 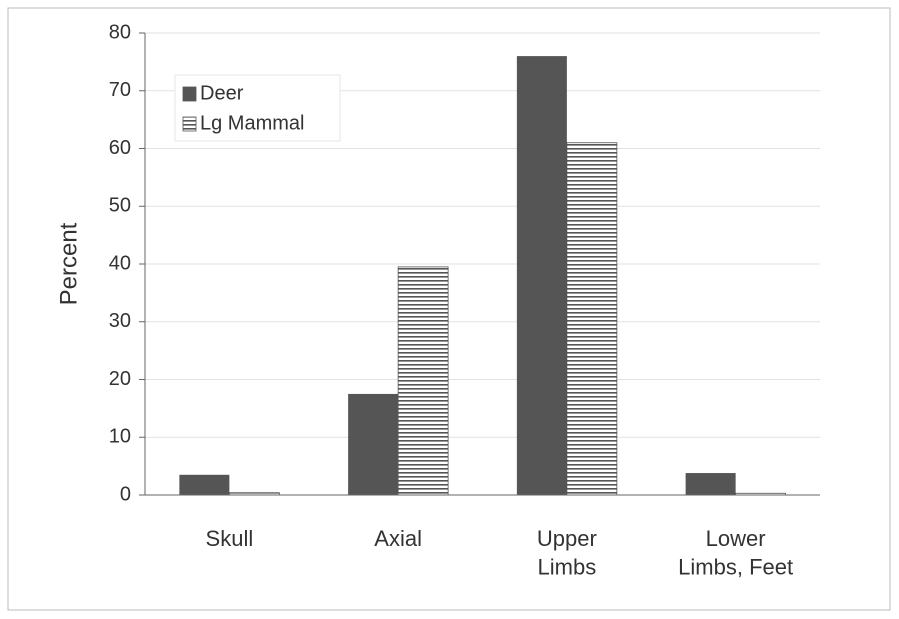 I want to click on x-tick-label: Axial, so click(x=398, y=538).